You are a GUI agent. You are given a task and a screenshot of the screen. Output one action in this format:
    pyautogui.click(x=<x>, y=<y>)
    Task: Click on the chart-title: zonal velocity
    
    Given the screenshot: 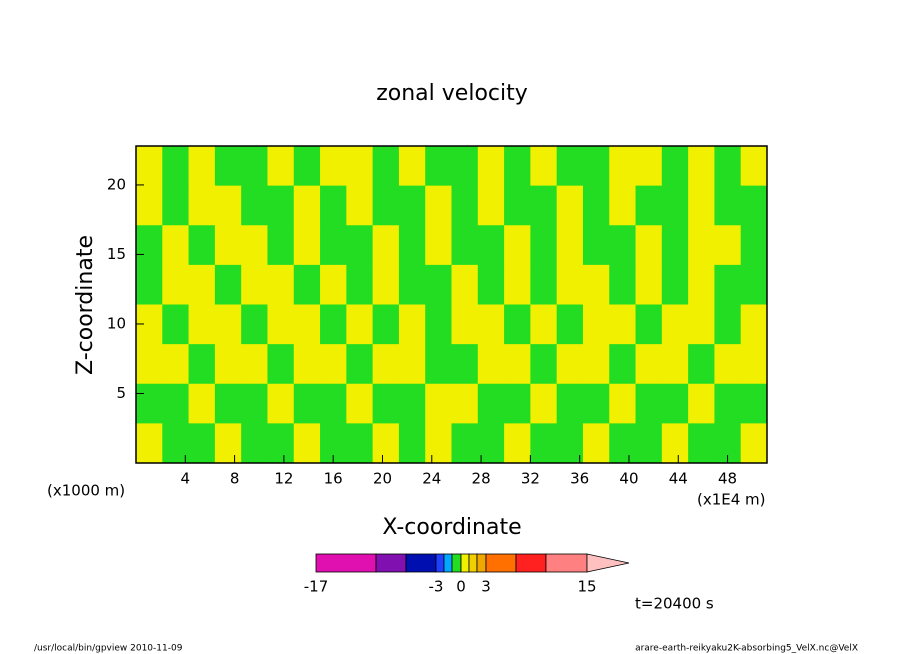 What is the action you would take?
    pyautogui.click(x=452, y=93)
    